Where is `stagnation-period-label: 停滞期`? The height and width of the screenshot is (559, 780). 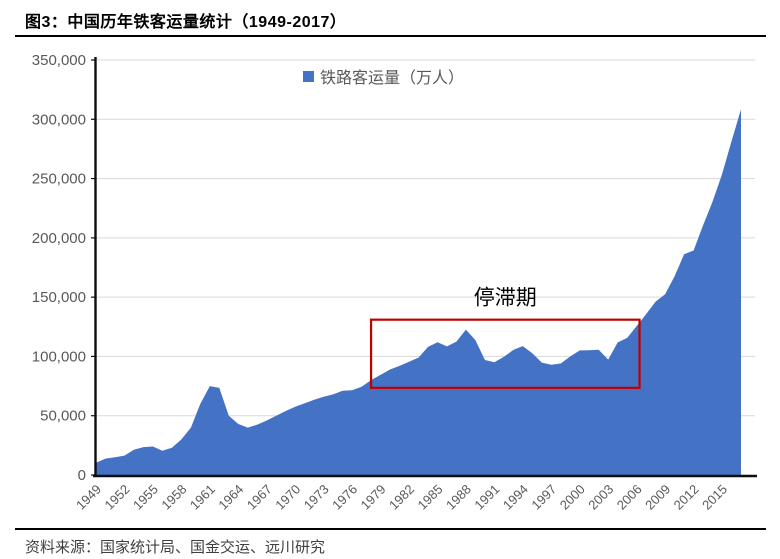
stagnation-period-label: 停滞期 is located at coordinates (505, 298).